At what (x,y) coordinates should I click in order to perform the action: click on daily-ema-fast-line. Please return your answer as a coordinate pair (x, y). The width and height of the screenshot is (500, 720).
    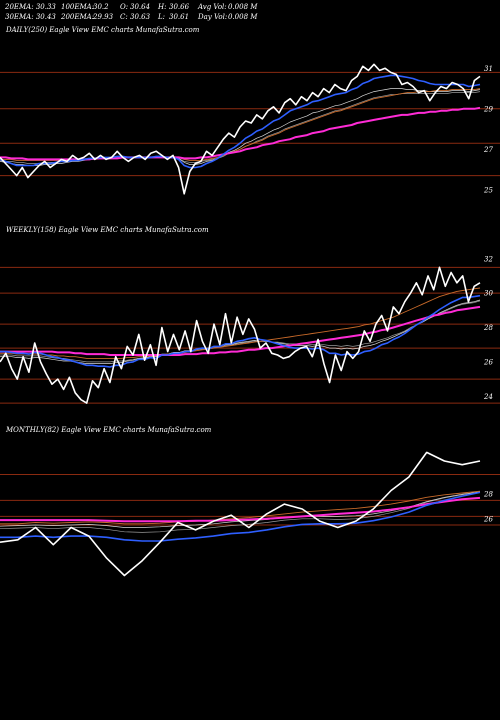
    Looking at the image, I should click on (240, 121).